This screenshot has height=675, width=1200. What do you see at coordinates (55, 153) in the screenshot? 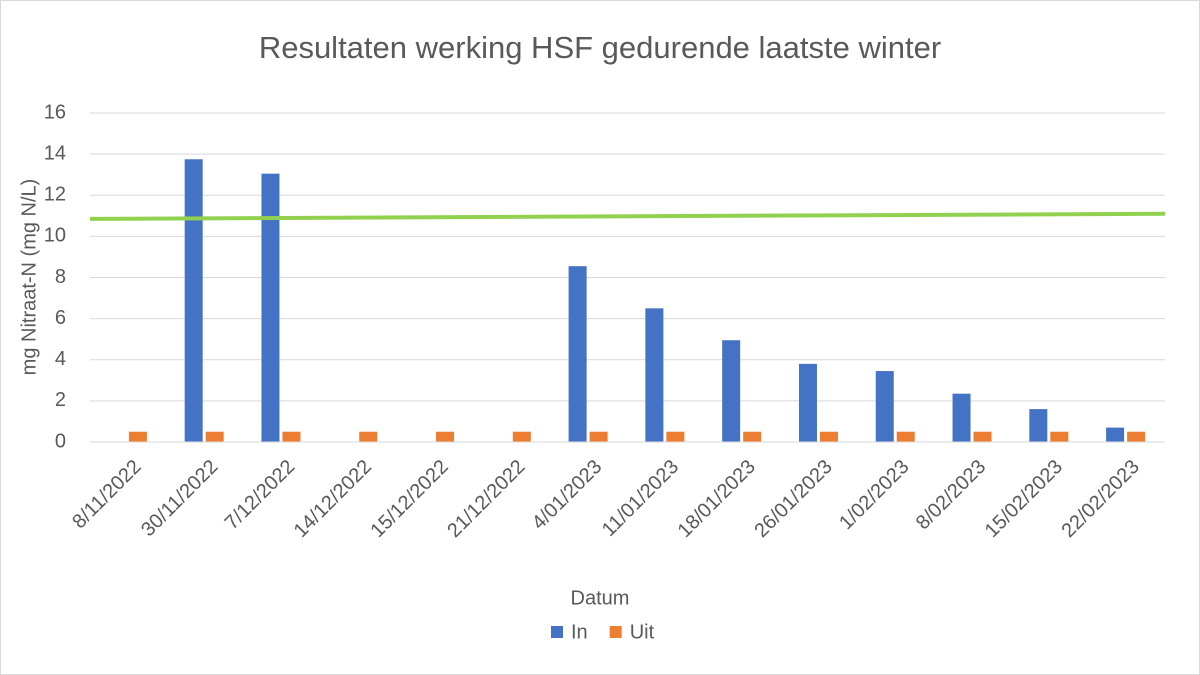
I see `y-tick-label: 14` at bounding box center [55, 153].